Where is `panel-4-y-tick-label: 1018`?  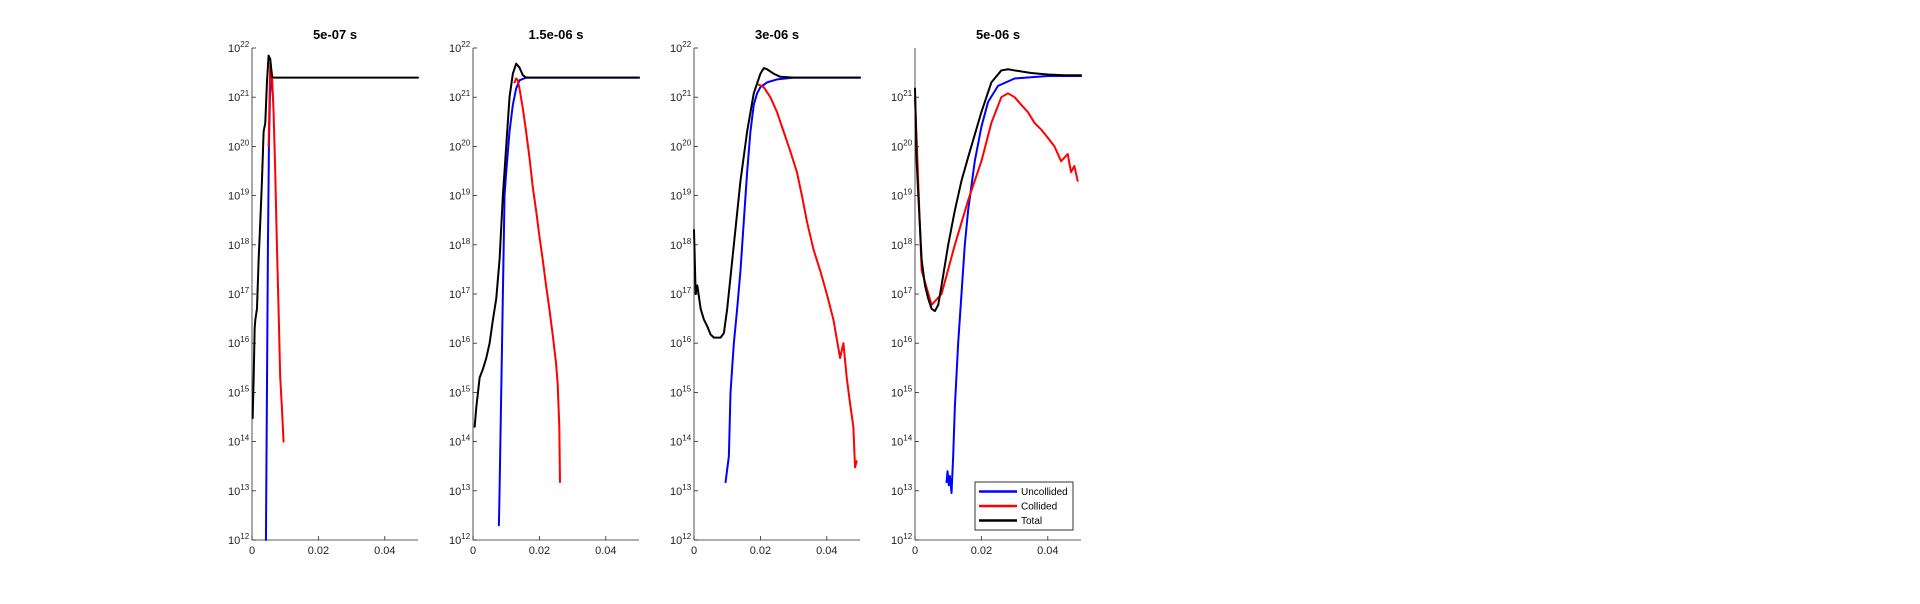 panel-4-y-tick-label: 1018 is located at coordinates (902, 244).